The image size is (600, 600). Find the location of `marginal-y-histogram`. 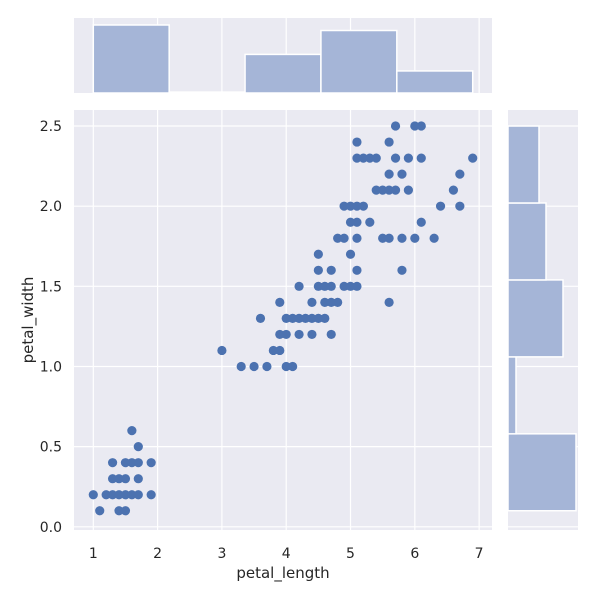

marginal-y-histogram is located at coordinates (542, 320).